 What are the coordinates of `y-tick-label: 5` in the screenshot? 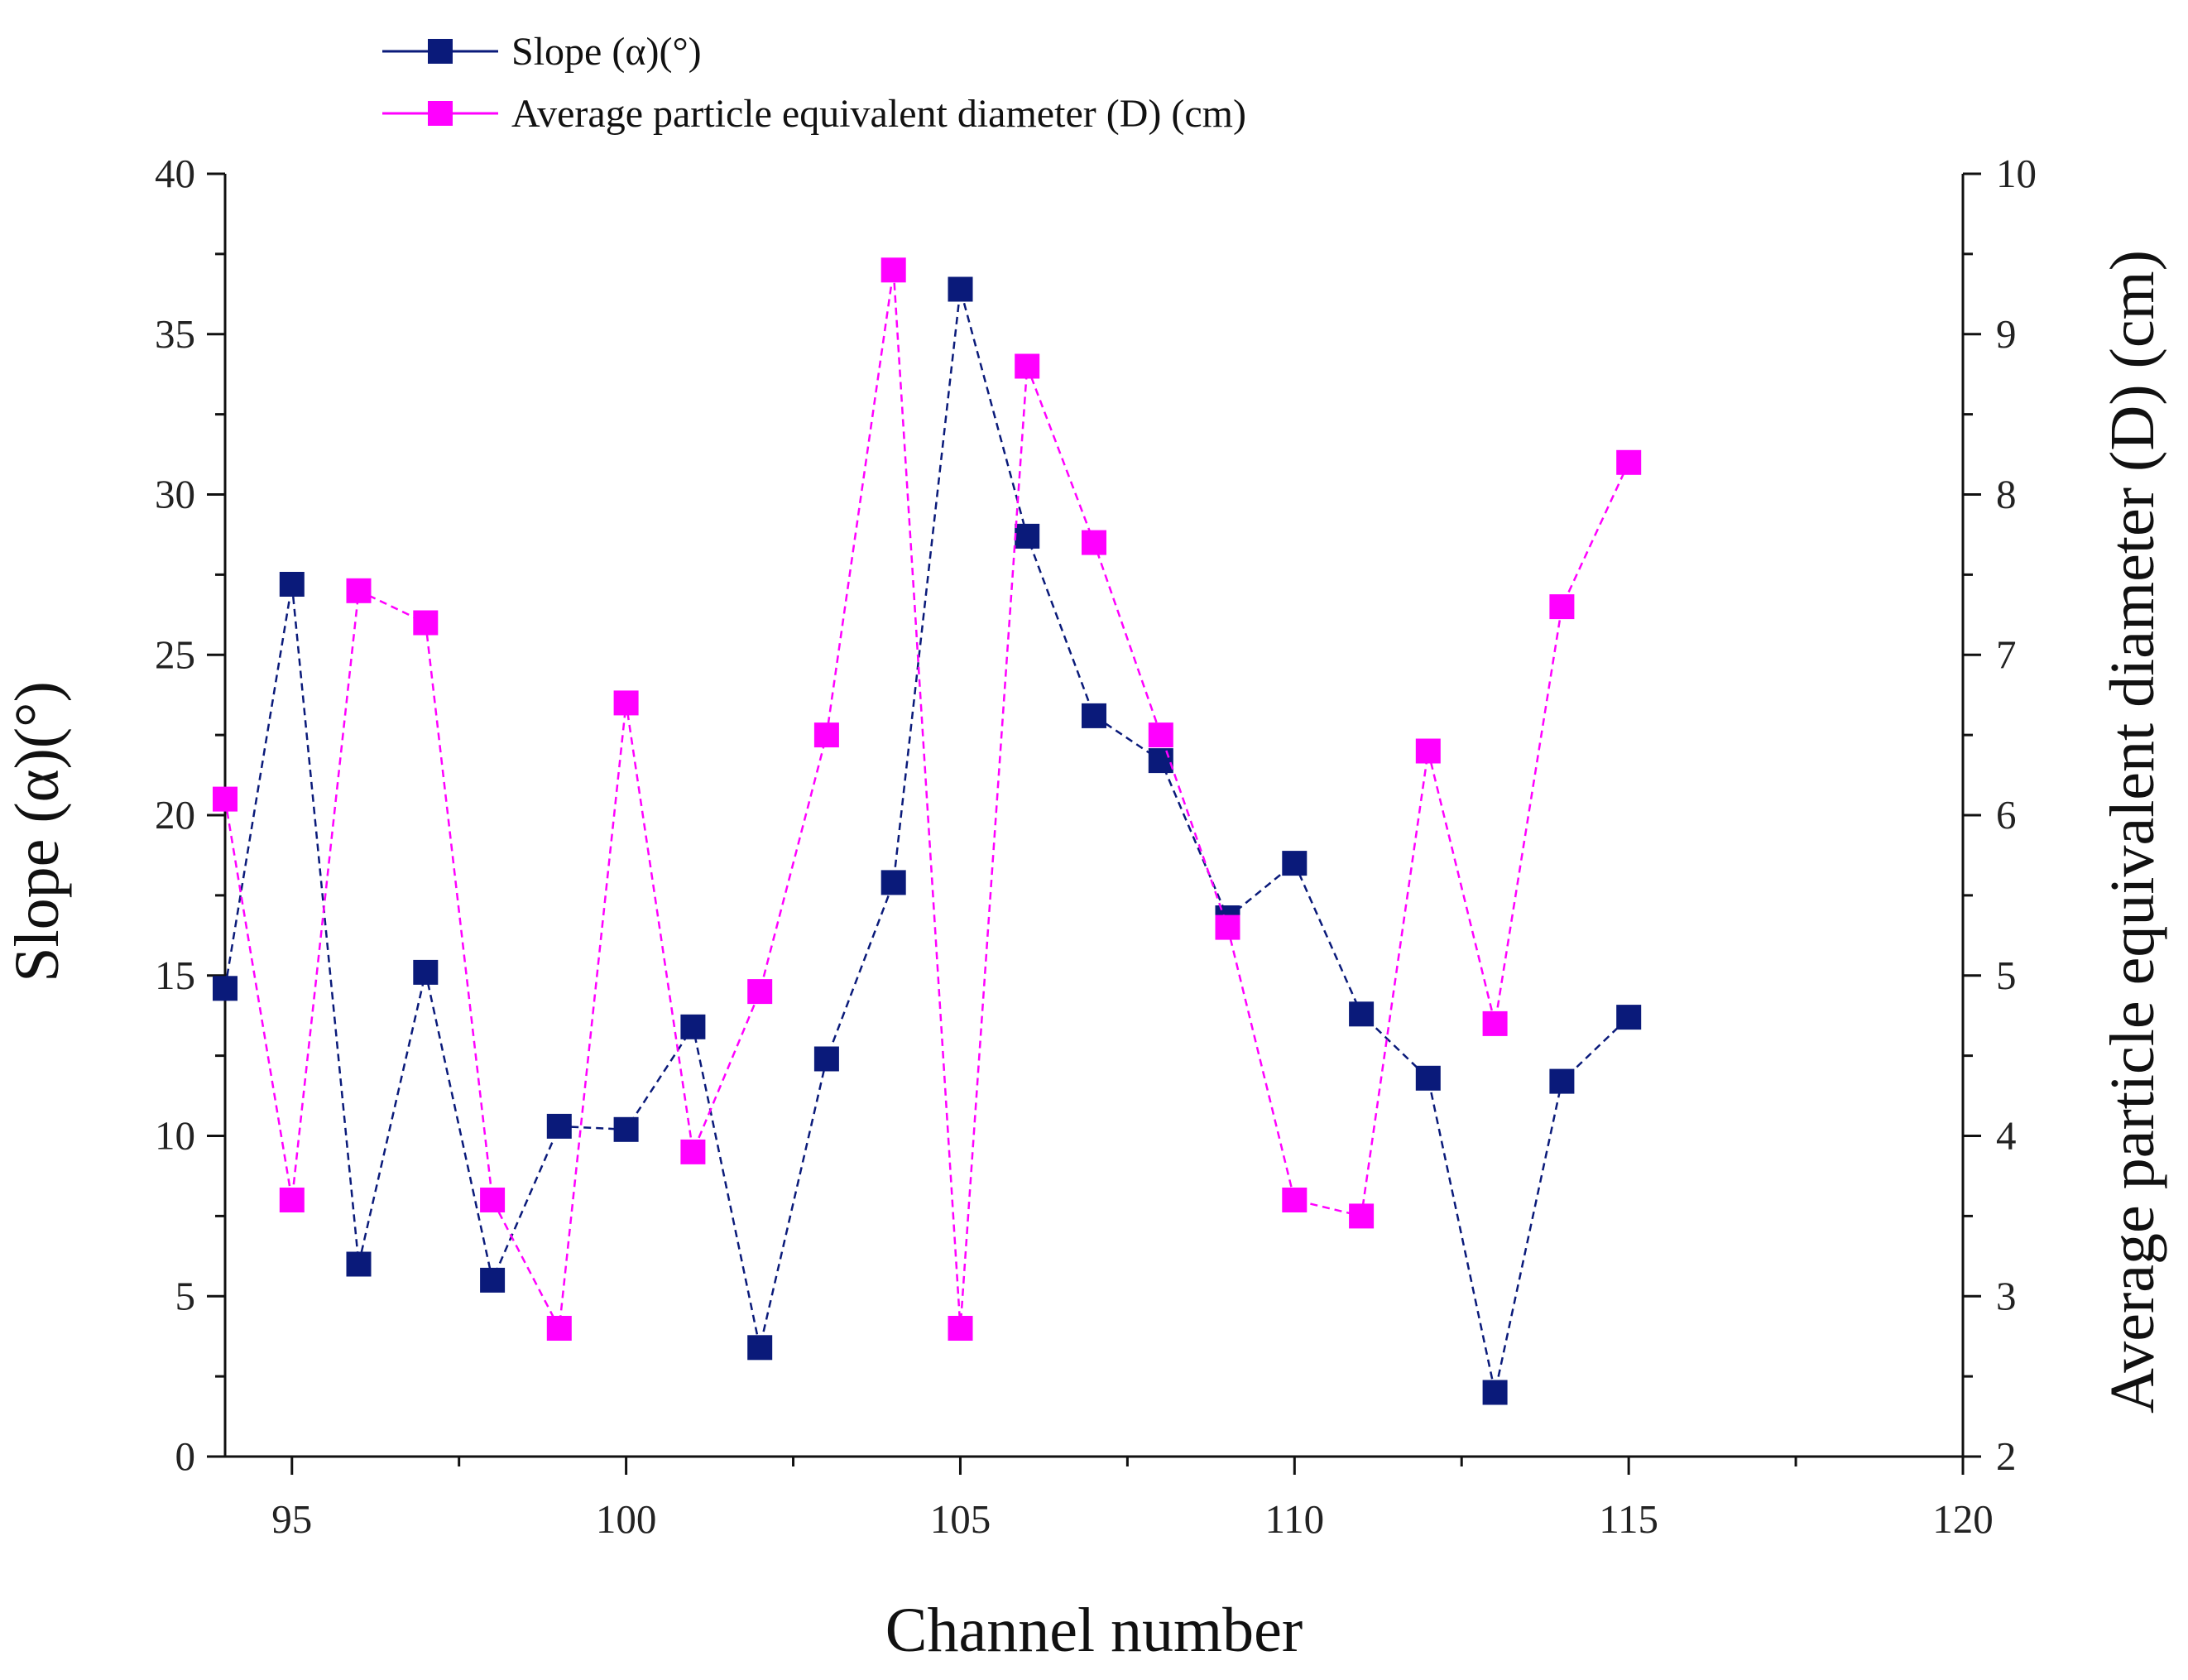 It's located at (185, 1295).